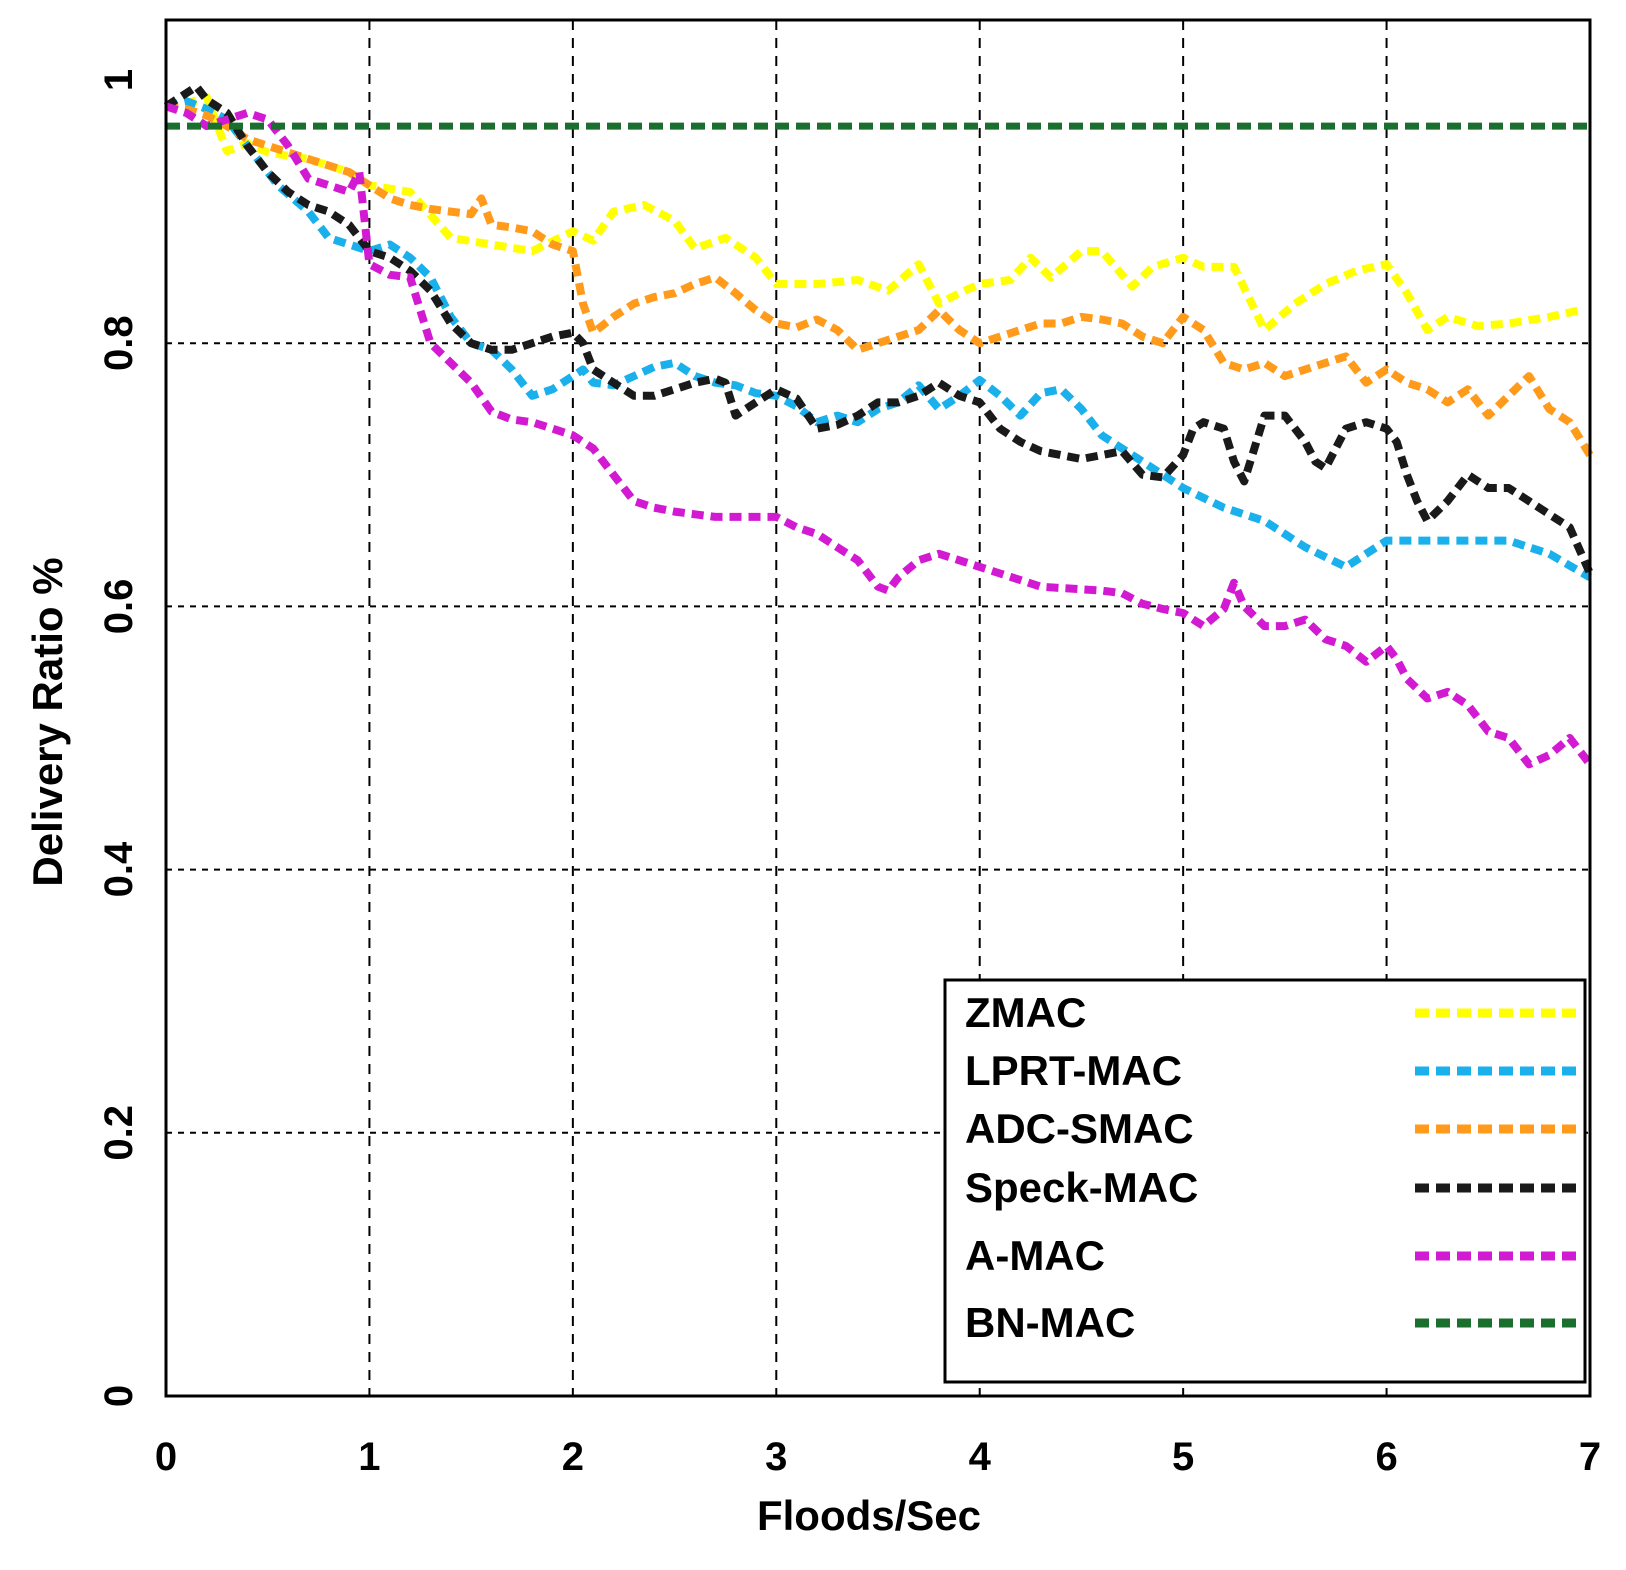 The width and height of the screenshot is (1626, 1570). Describe the element at coordinates (1079, 1128) in the screenshot. I see `legend-label-adc-smac: ADC-SMAC` at that location.